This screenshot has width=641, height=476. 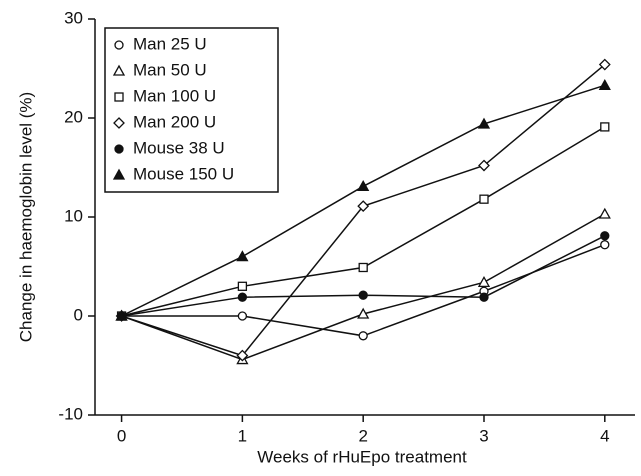 I want to click on y-tick-label: -10, so click(x=70, y=413).